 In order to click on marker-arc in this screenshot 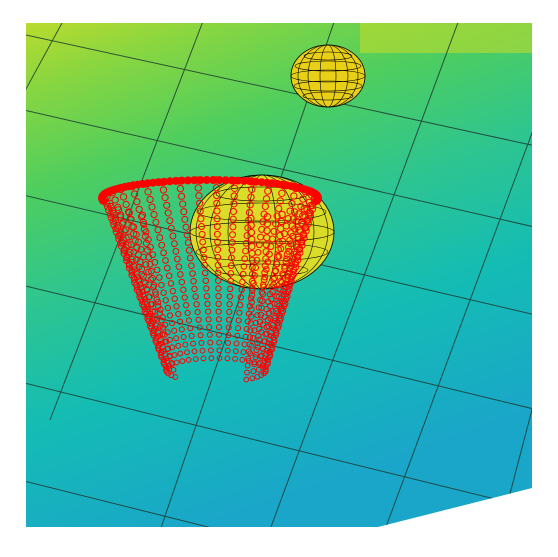, I will do `click(210, 279)`.